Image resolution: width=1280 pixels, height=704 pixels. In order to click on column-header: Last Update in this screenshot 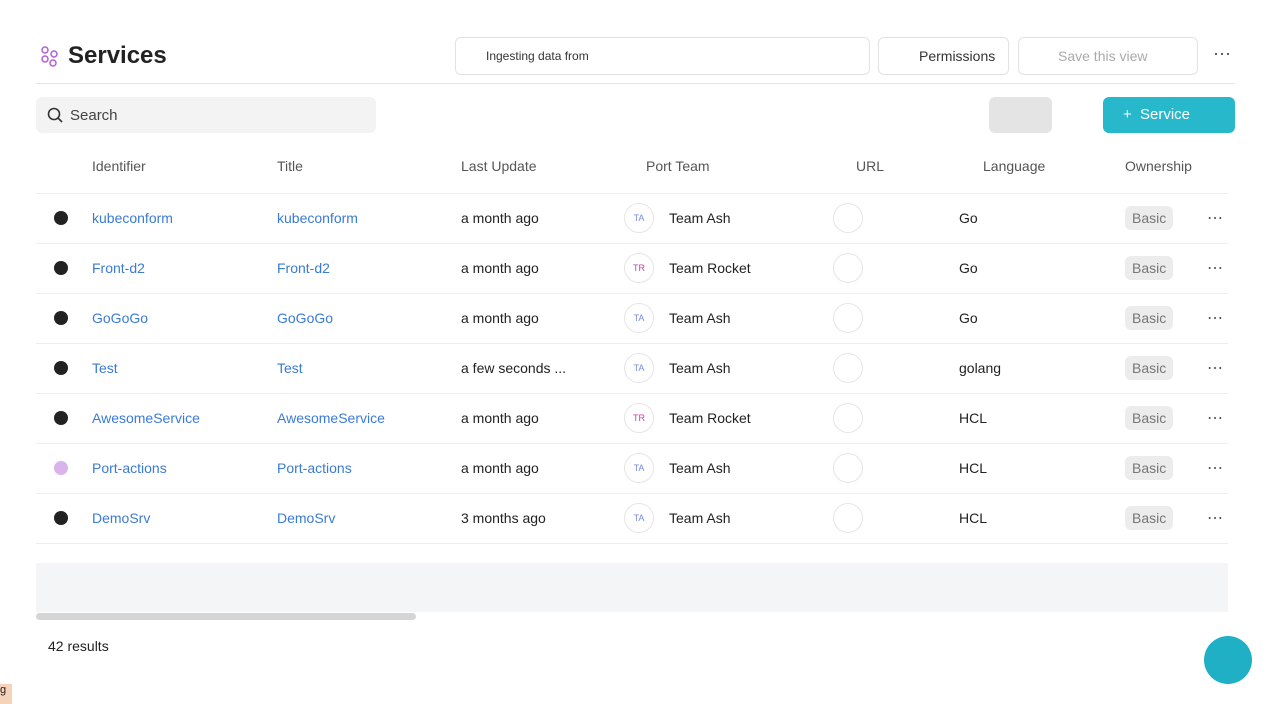, I will do `click(499, 166)`.